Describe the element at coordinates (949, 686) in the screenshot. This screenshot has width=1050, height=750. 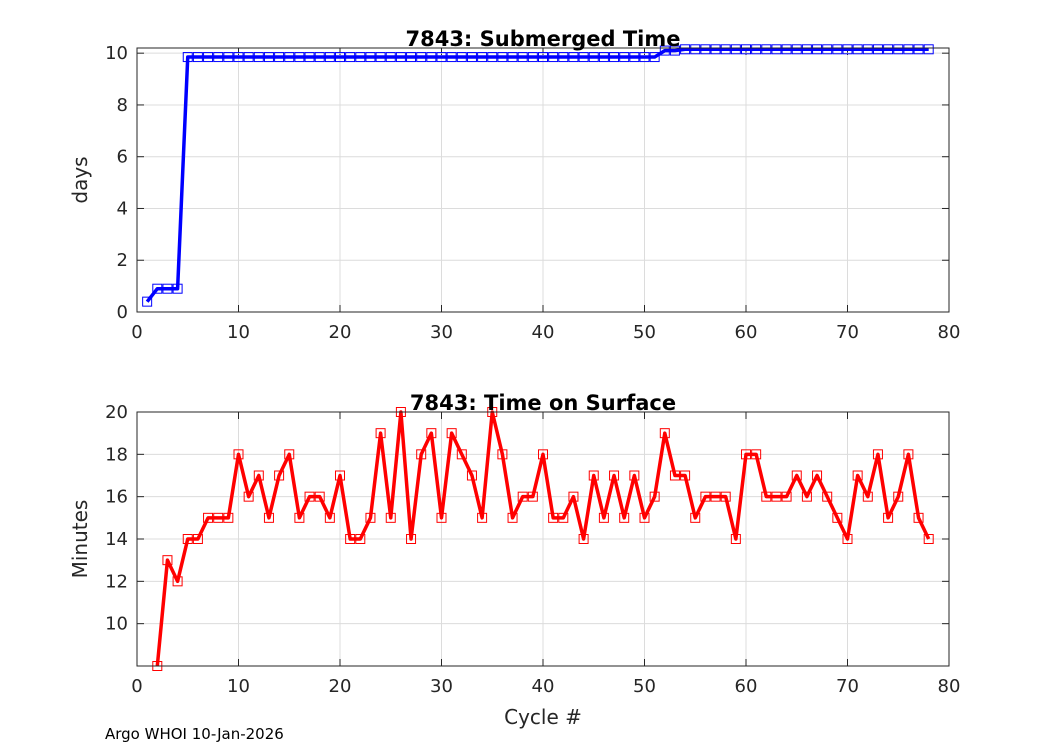
I see `x-tick-label: 80` at that location.